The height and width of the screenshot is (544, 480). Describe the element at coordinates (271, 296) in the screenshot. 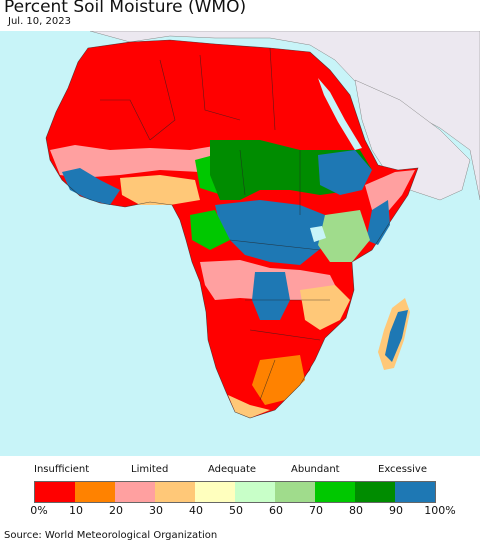

I see `zambia-blue` at that location.